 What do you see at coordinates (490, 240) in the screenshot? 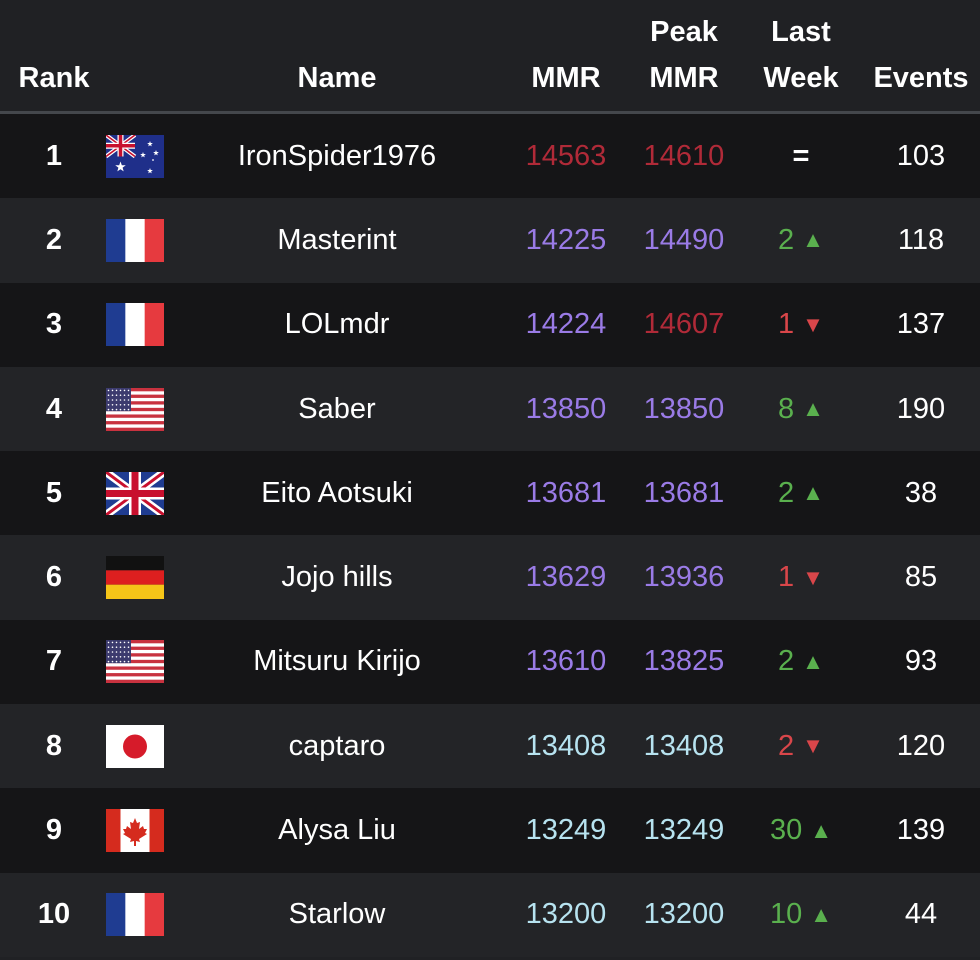
I see `table-row: 2 Masterint 14225 14490 2 ▲ 118` at bounding box center [490, 240].